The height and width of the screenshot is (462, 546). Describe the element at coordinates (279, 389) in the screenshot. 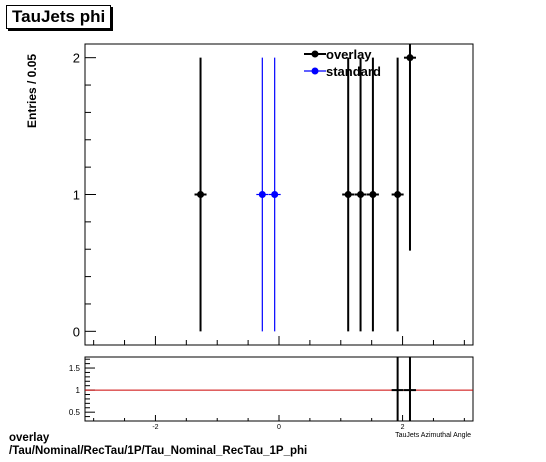

I see `ratio-plot-frame` at that location.